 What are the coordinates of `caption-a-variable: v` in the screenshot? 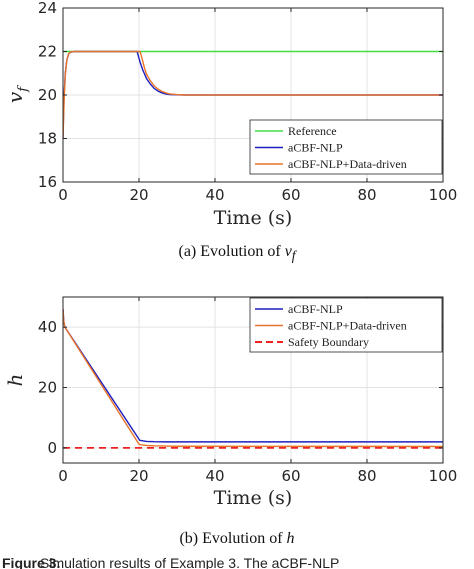 It's located at (288, 251).